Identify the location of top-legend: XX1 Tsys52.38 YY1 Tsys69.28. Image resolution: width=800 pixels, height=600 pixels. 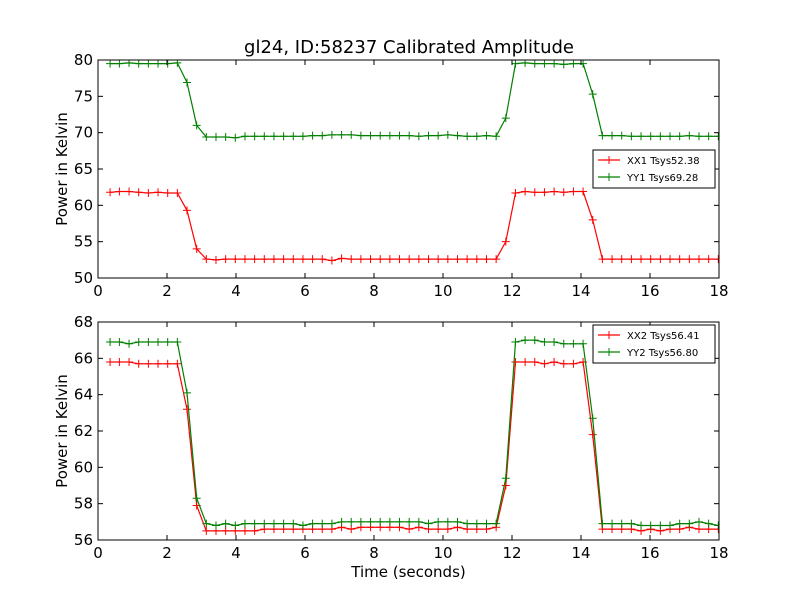
(654, 169).